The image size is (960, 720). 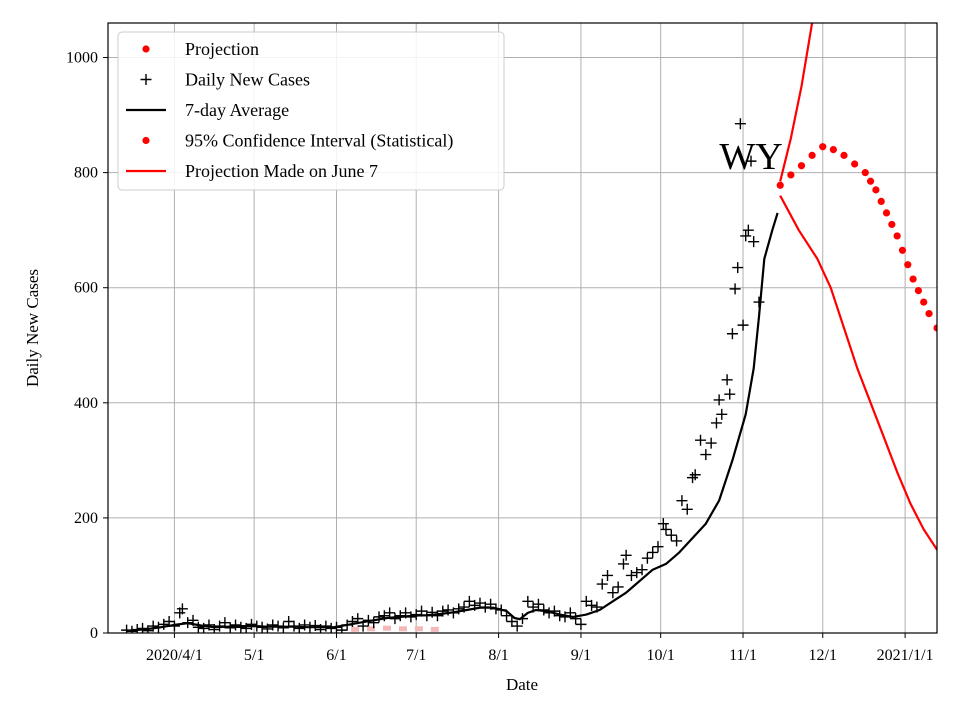 I want to click on x-tick-label: 12/1, so click(x=823, y=655).